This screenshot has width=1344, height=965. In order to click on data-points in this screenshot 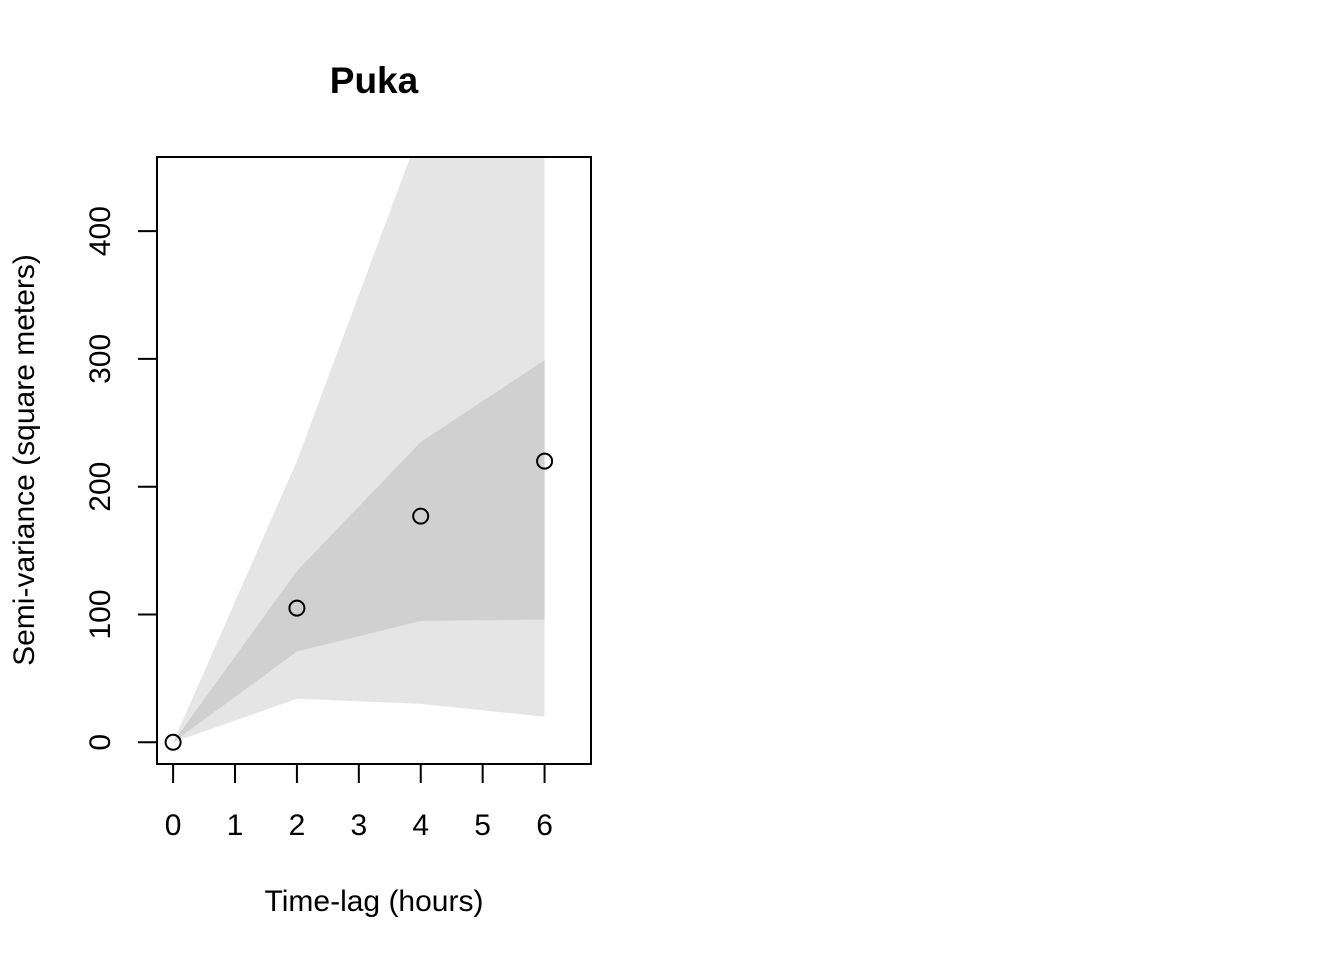, I will do `click(359, 601)`.